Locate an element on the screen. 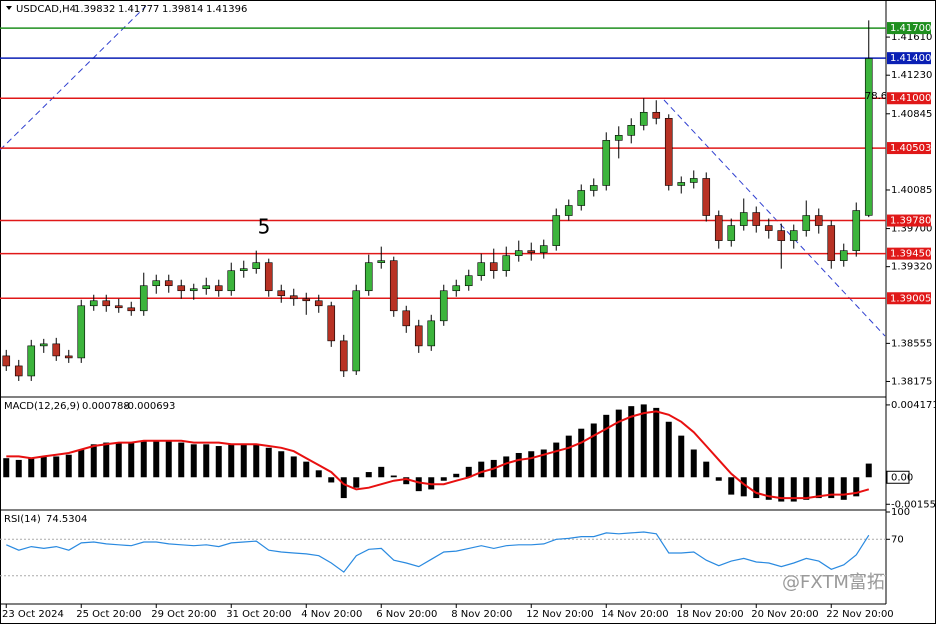 This screenshot has width=936, height=624. macd-value: 0.000788 is located at coordinates (106, 406).